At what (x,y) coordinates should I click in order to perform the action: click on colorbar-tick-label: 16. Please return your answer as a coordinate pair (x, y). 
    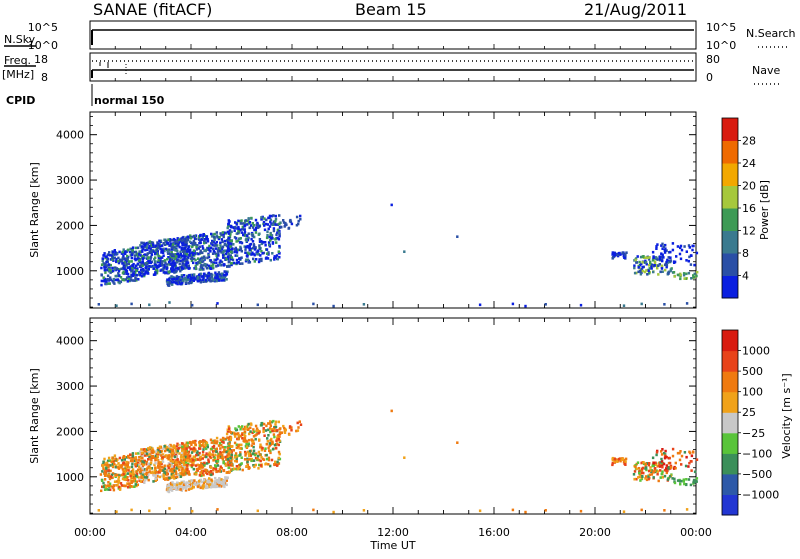
    Looking at the image, I should click on (749, 208).